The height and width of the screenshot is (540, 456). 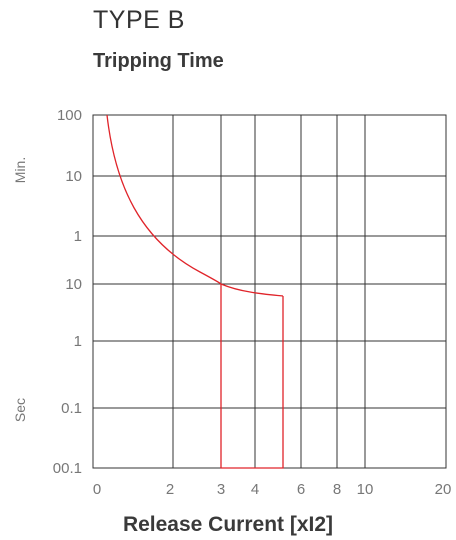 I want to click on tripping-curve, so click(x=195, y=205).